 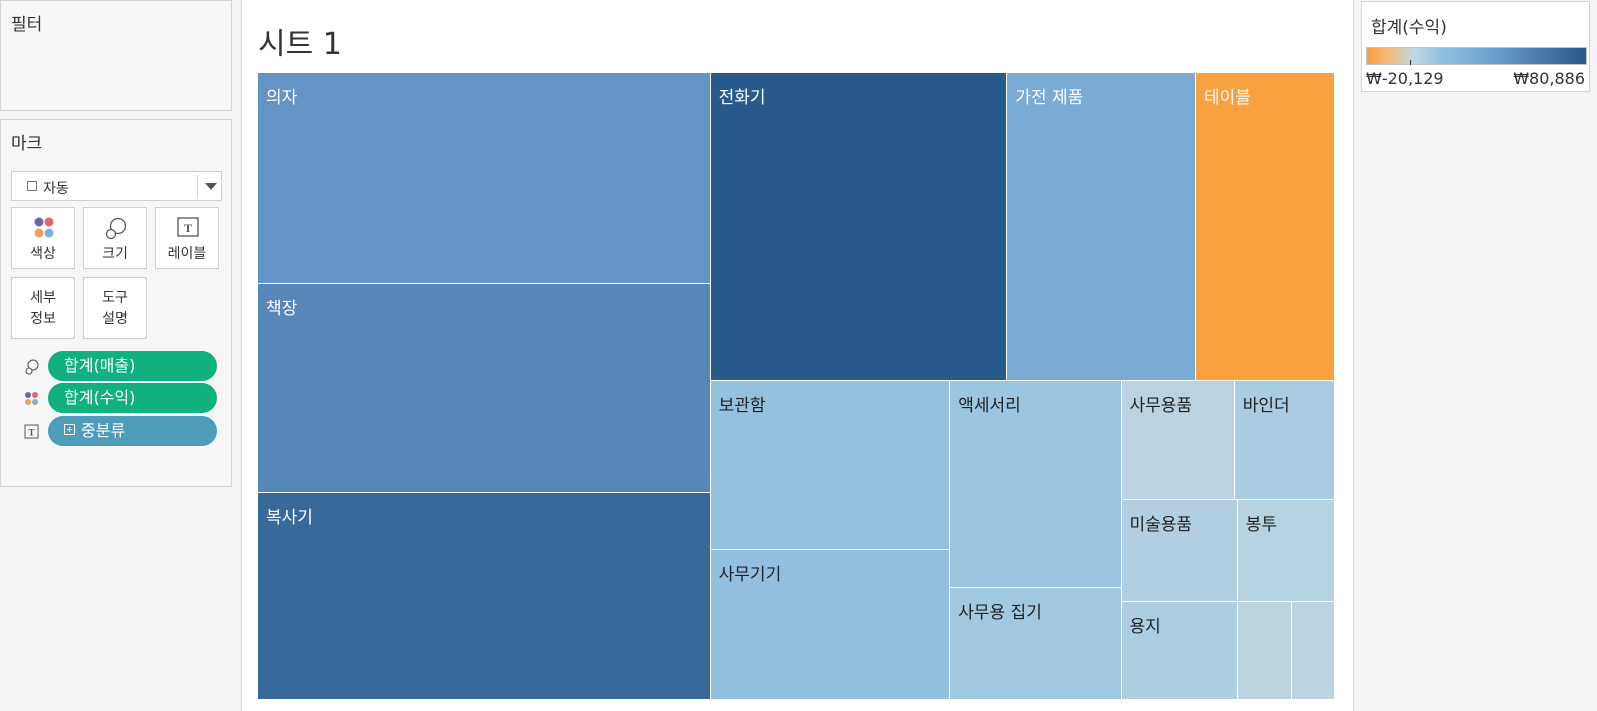 What do you see at coordinates (27, 25) in the screenshot?
I see `filters-title: 필터` at bounding box center [27, 25].